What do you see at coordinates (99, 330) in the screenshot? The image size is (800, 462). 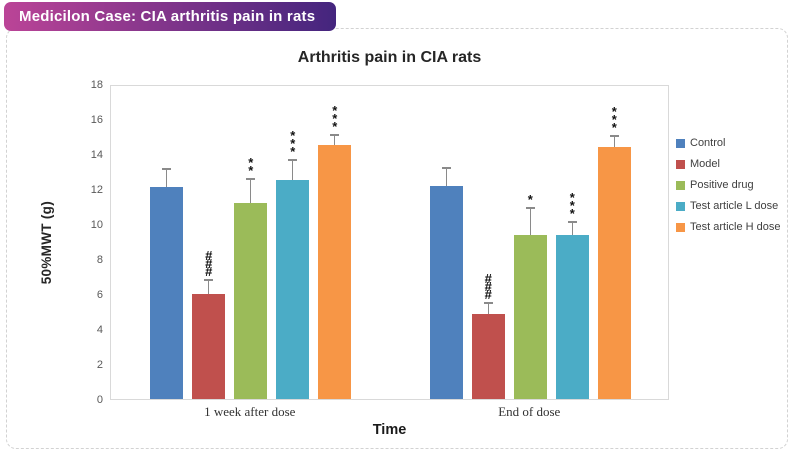 I see `y-tick-label: 4` at bounding box center [99, 330].